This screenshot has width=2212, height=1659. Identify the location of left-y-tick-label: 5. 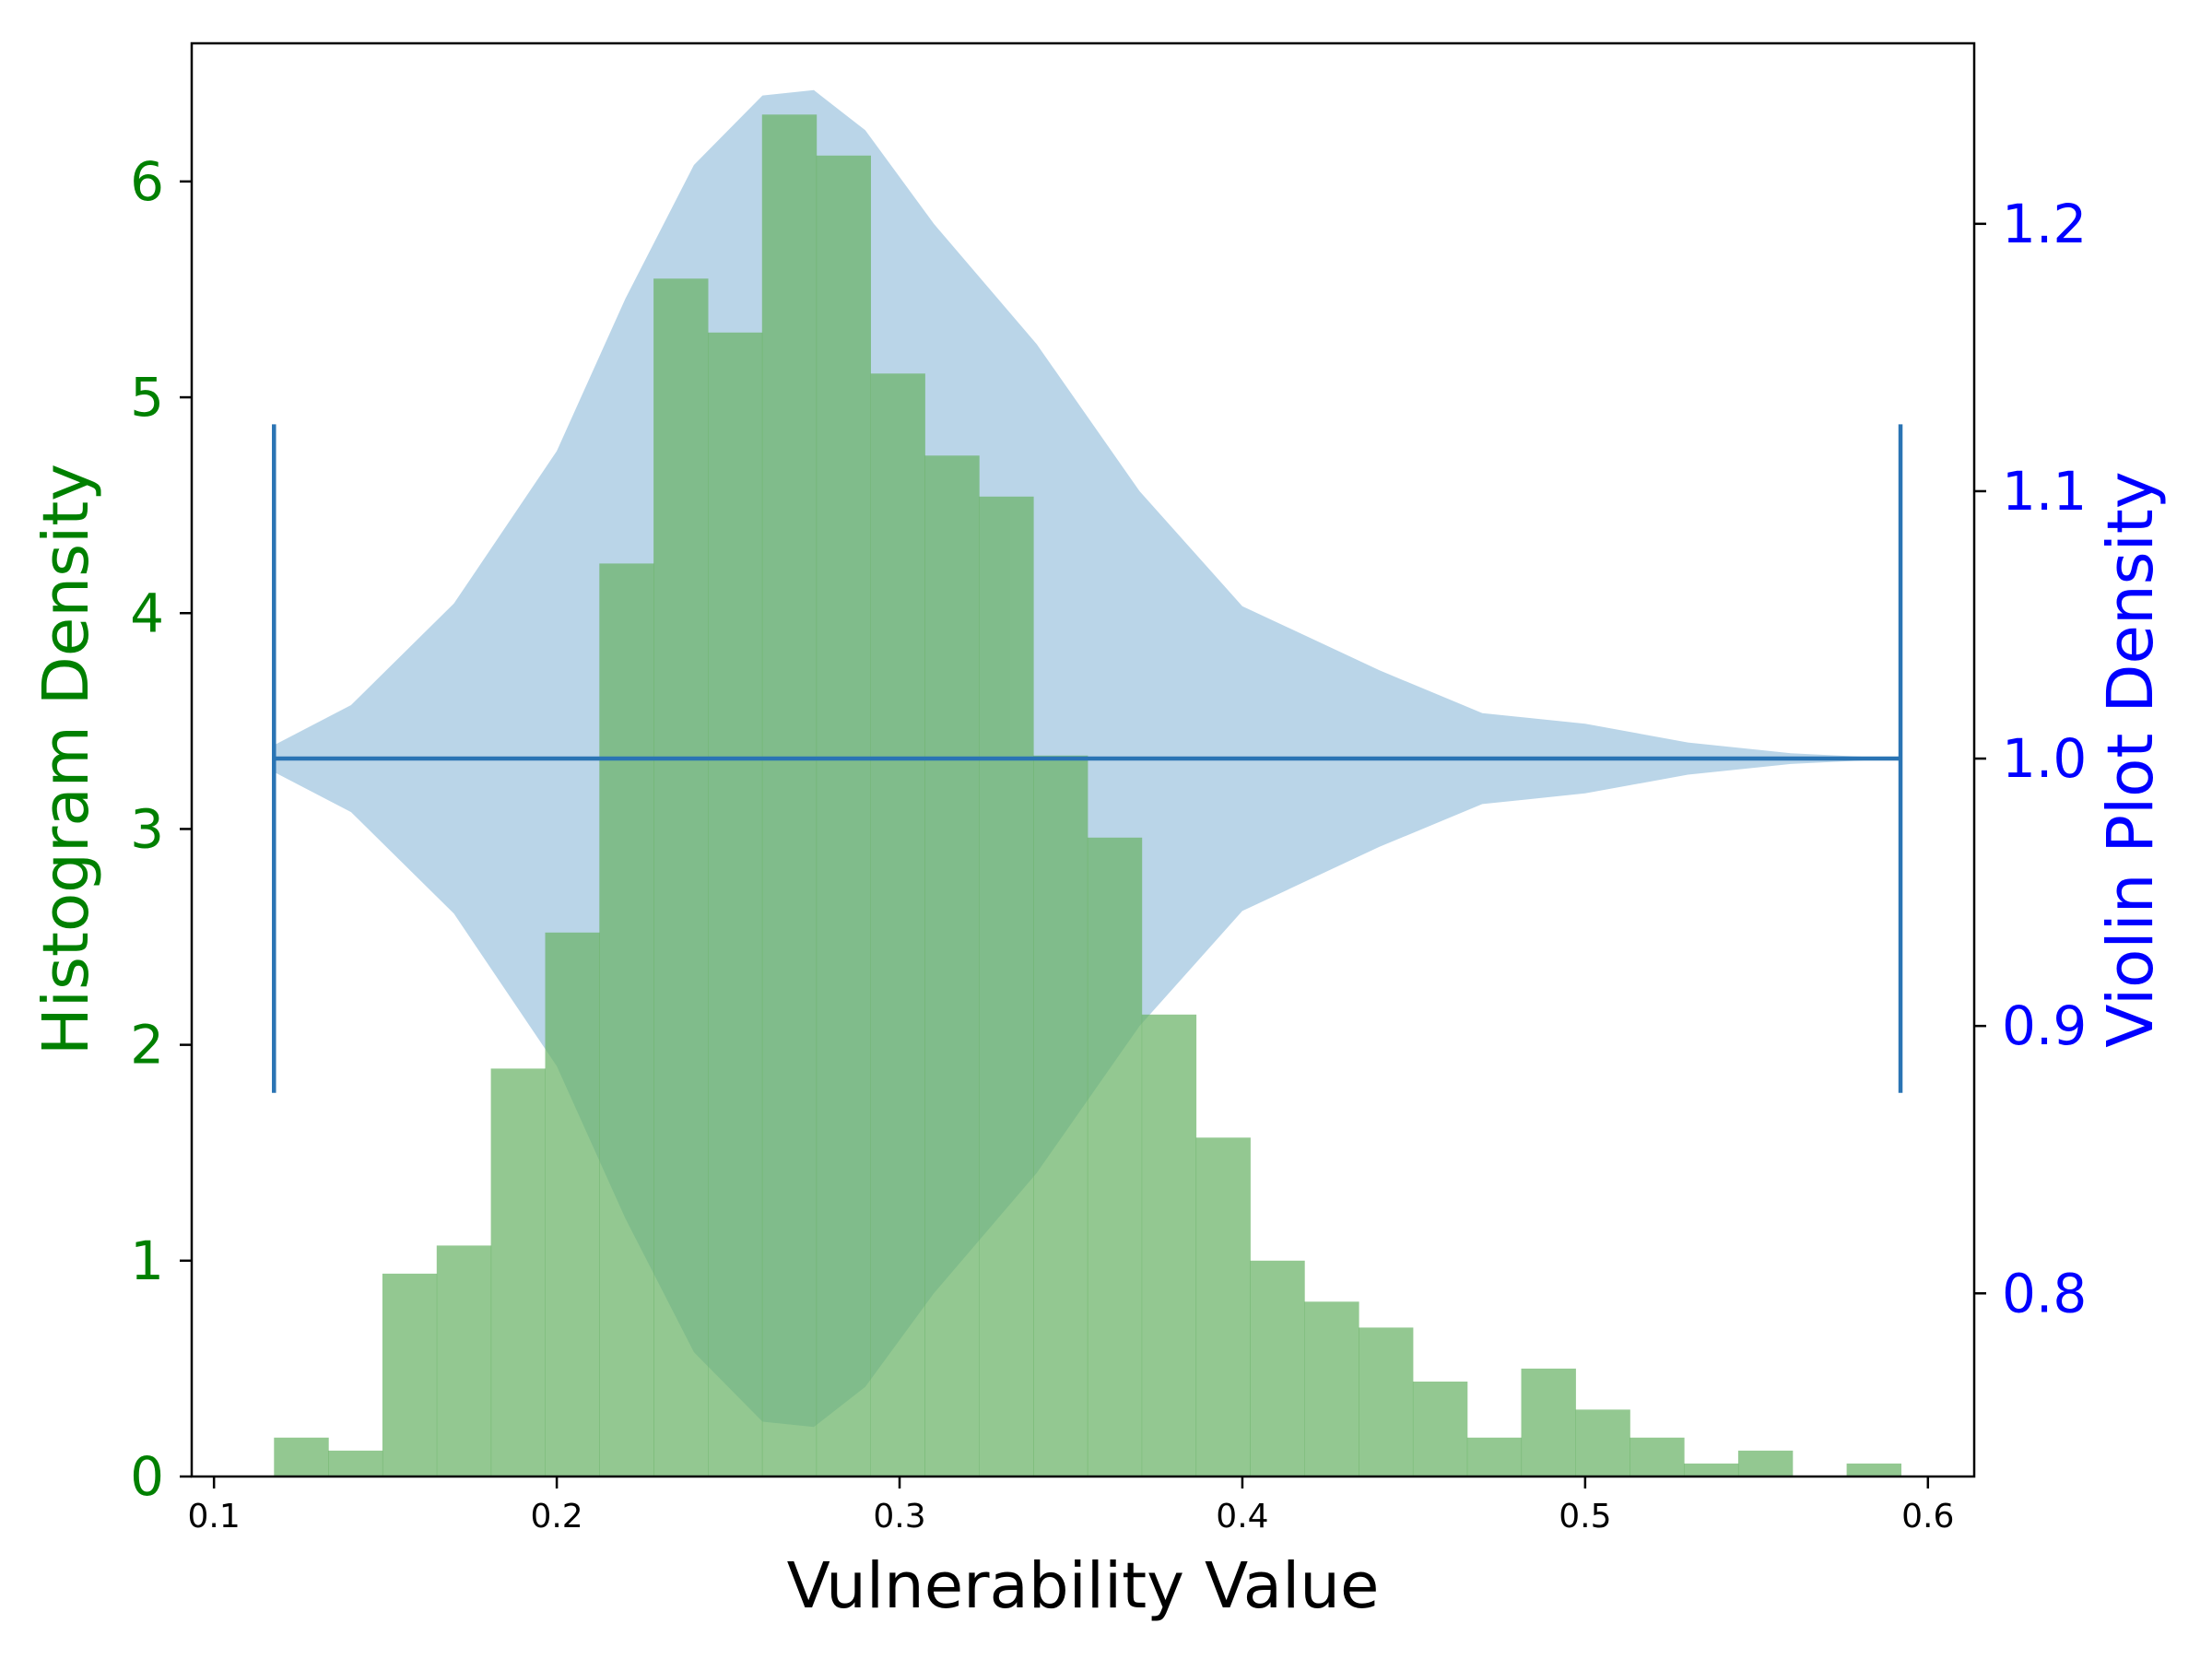
(147, 397).